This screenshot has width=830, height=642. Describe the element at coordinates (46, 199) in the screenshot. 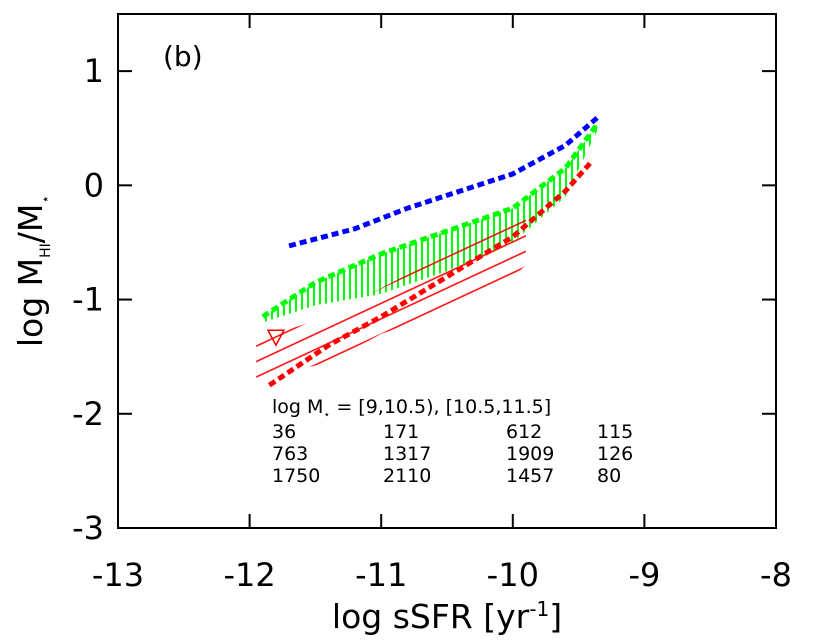

I see `y-label-sub2: ⋆` at that location.